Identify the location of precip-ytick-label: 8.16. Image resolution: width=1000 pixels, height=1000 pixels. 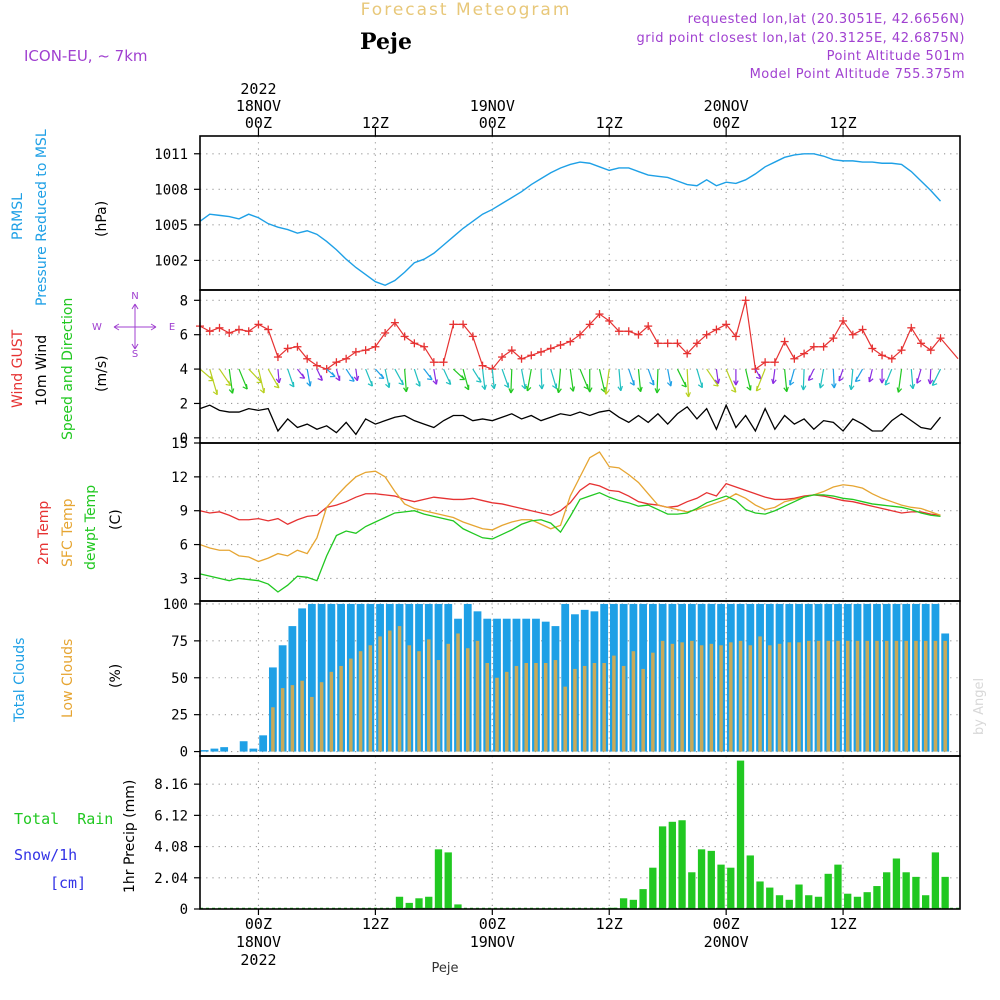
(171, 785).